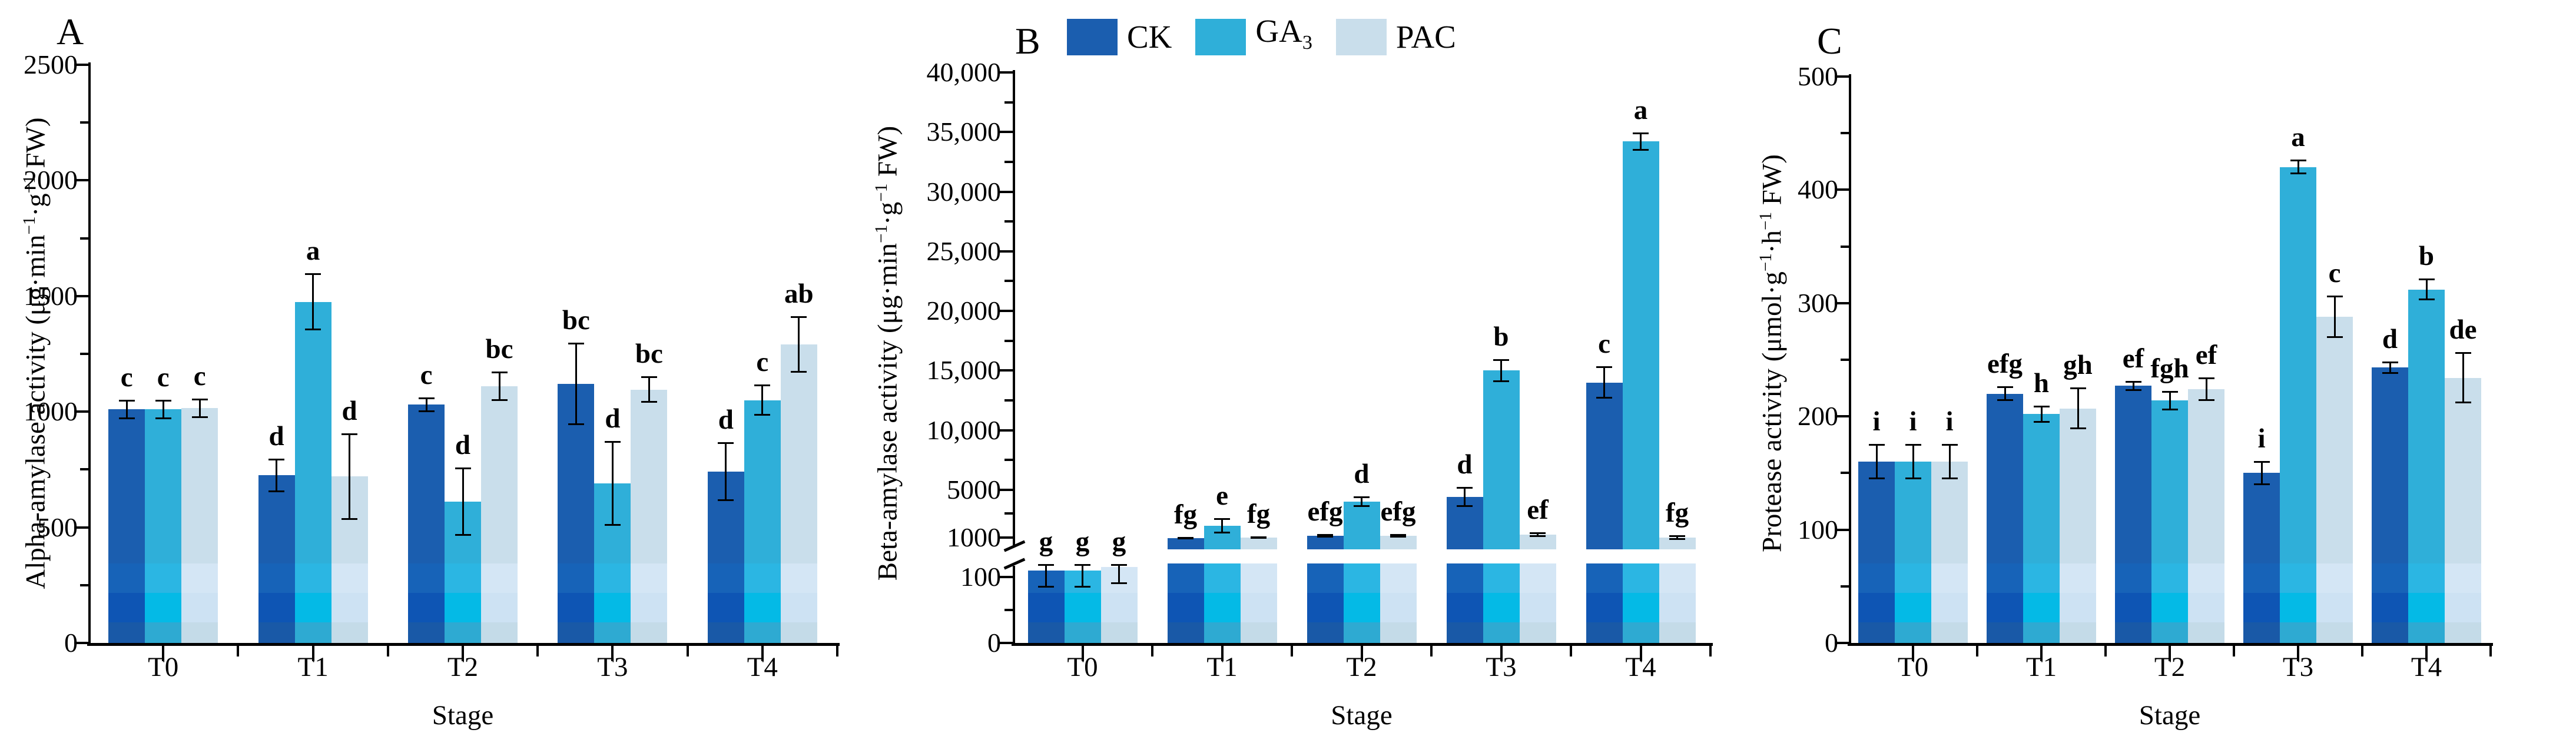  Describe the element at coordinates (576, 424) in the screenshot. I see `errorbar-cap-bottom-a-t3-ck` at that location.